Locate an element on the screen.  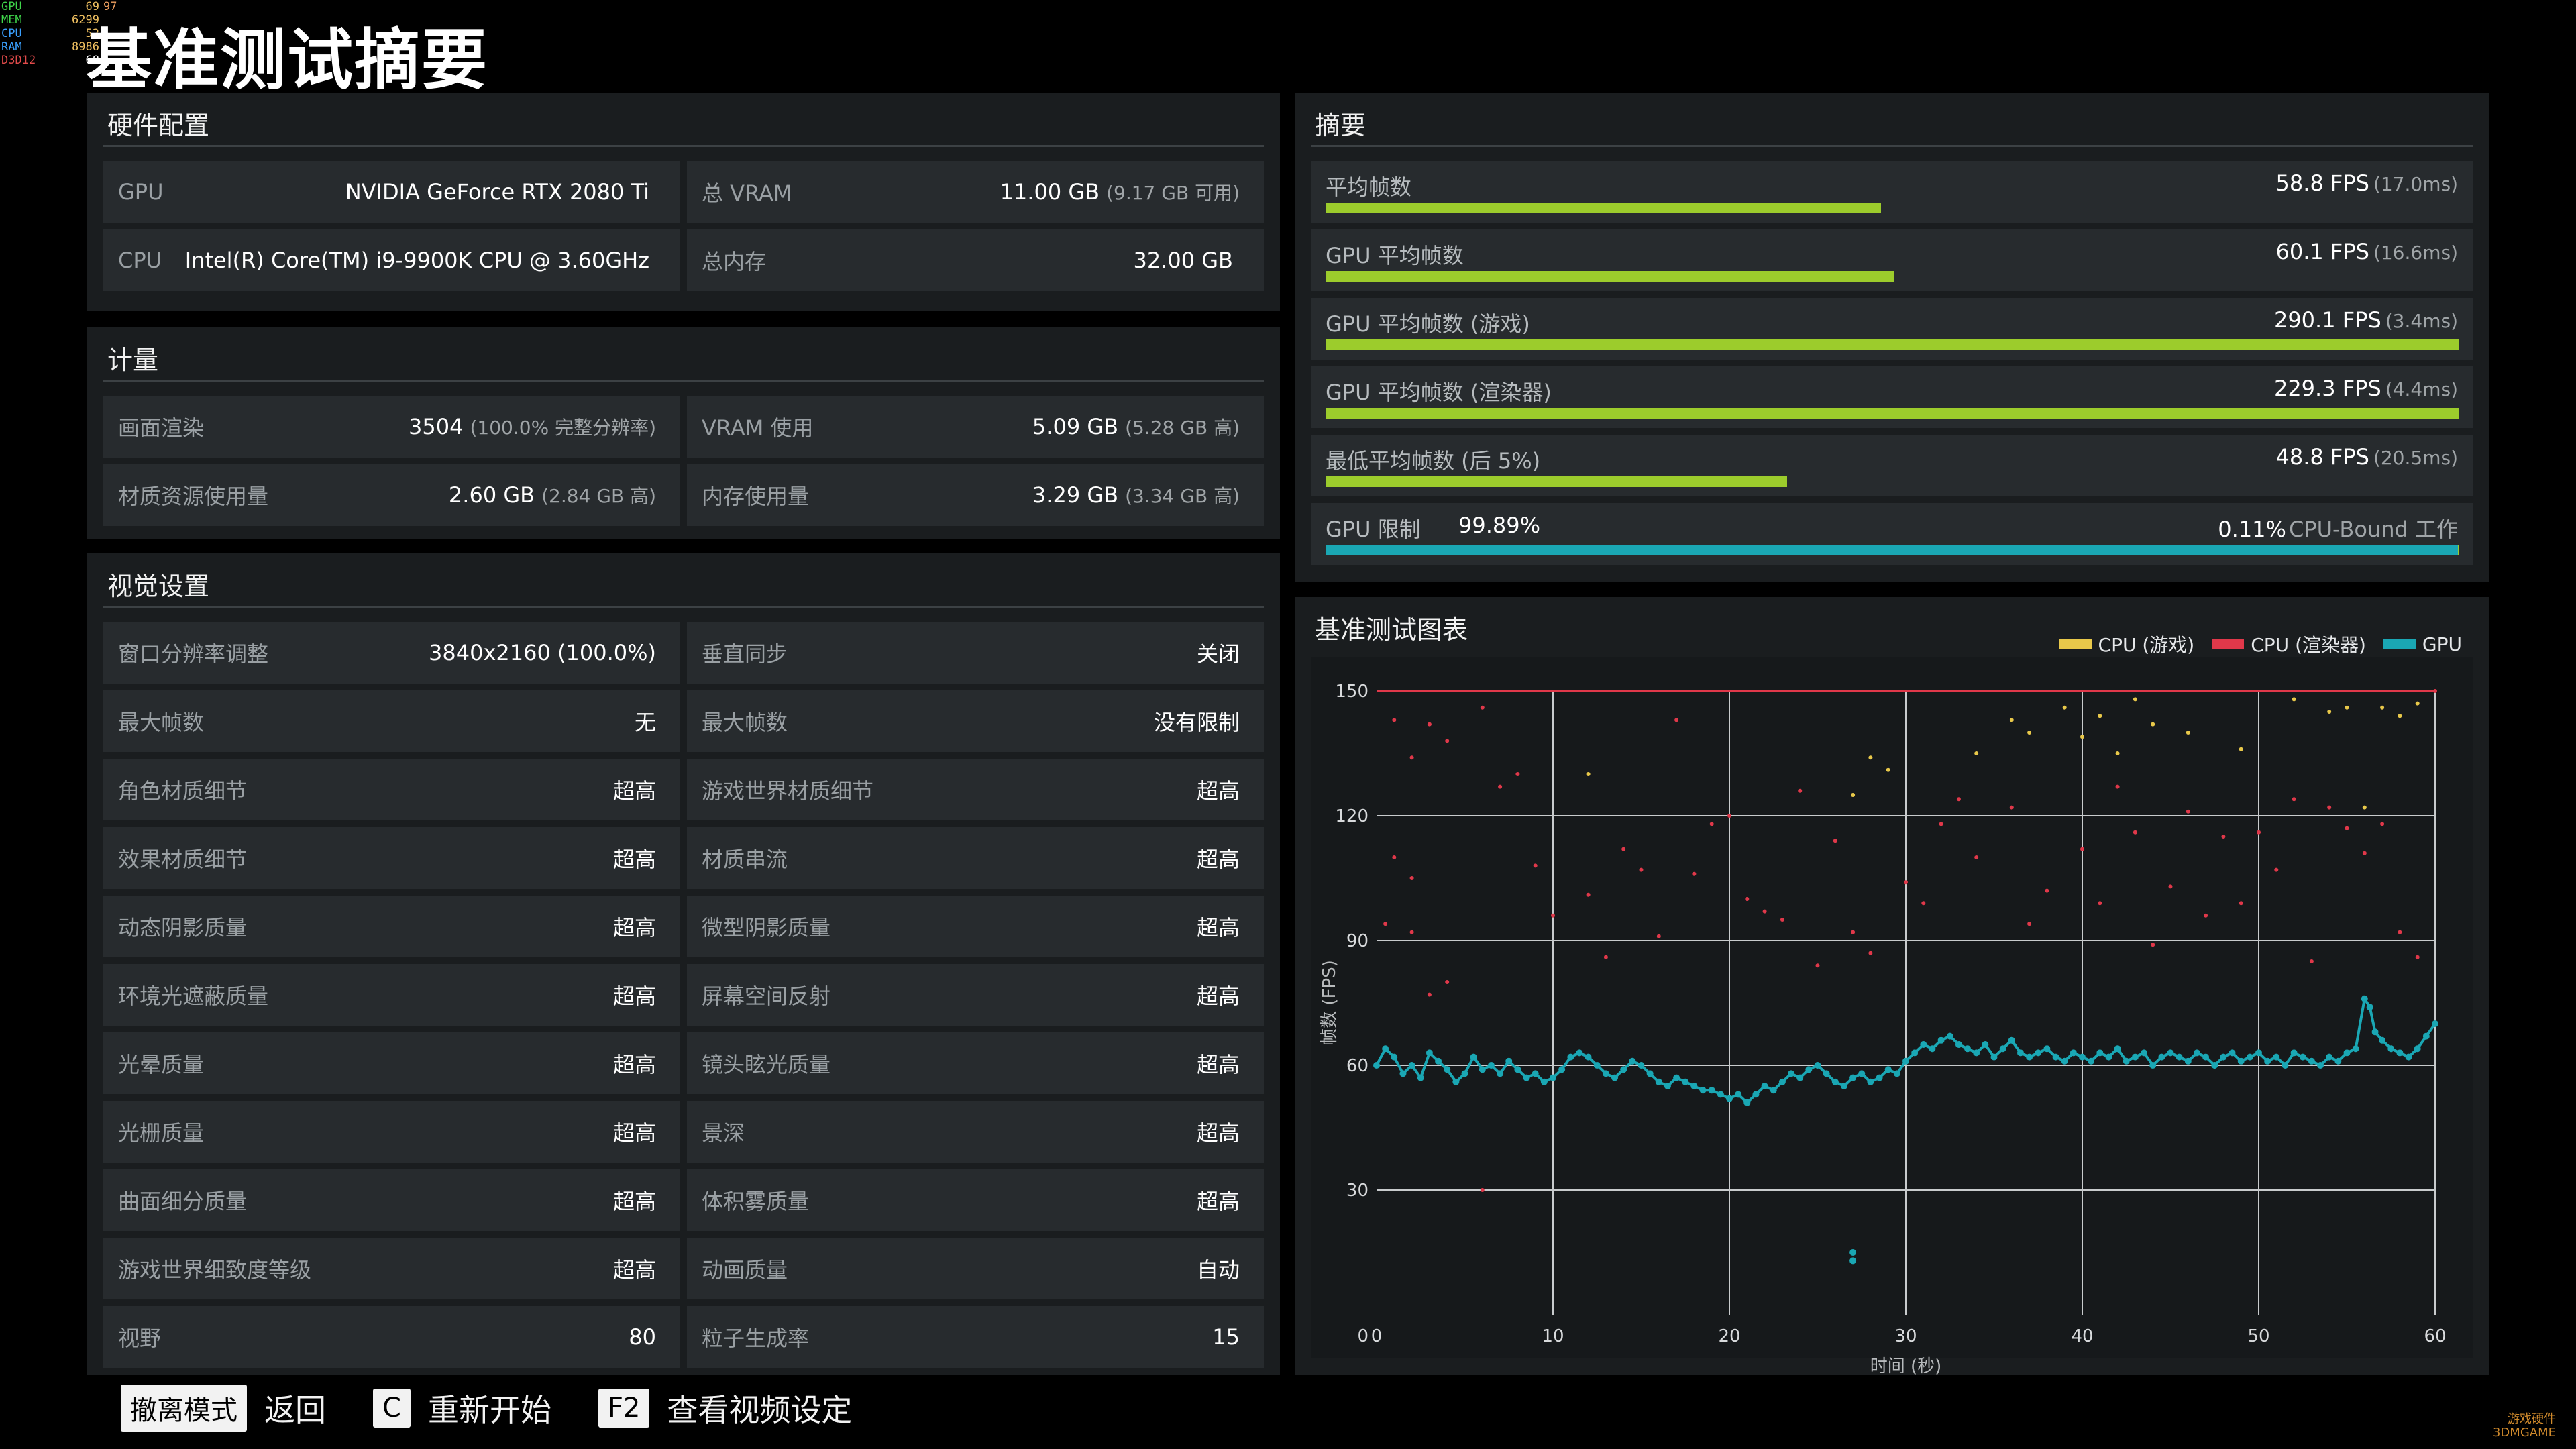
setting-value: 无 is located at coordinates (645, 722).